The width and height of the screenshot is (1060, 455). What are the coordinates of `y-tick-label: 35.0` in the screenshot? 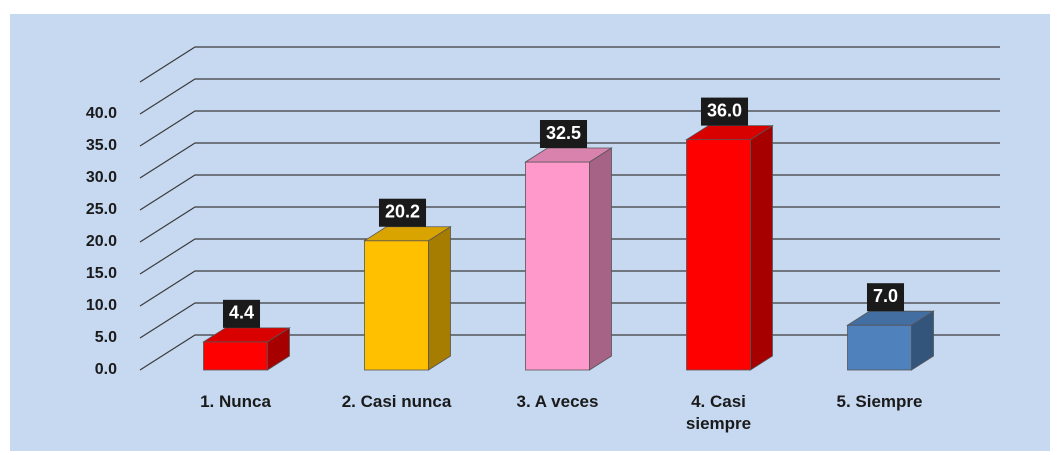 It's located at (101, 145).